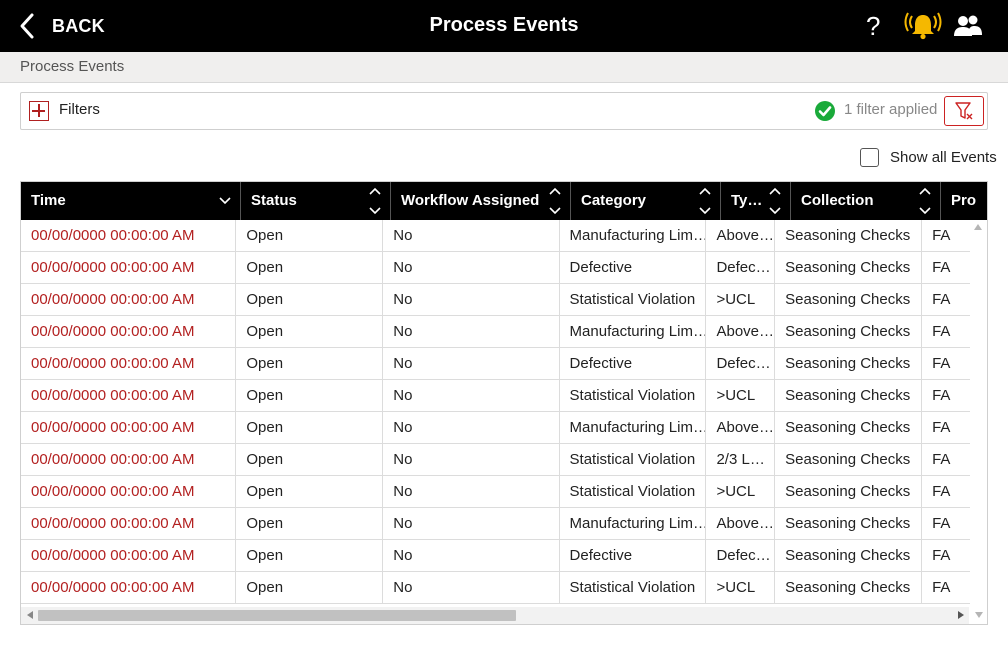 This screenshot has width=1008, height=648. What do you see at coordinates (968, 26) in the screenshot?
I see `users-icon` at bounding box center [968, 26].